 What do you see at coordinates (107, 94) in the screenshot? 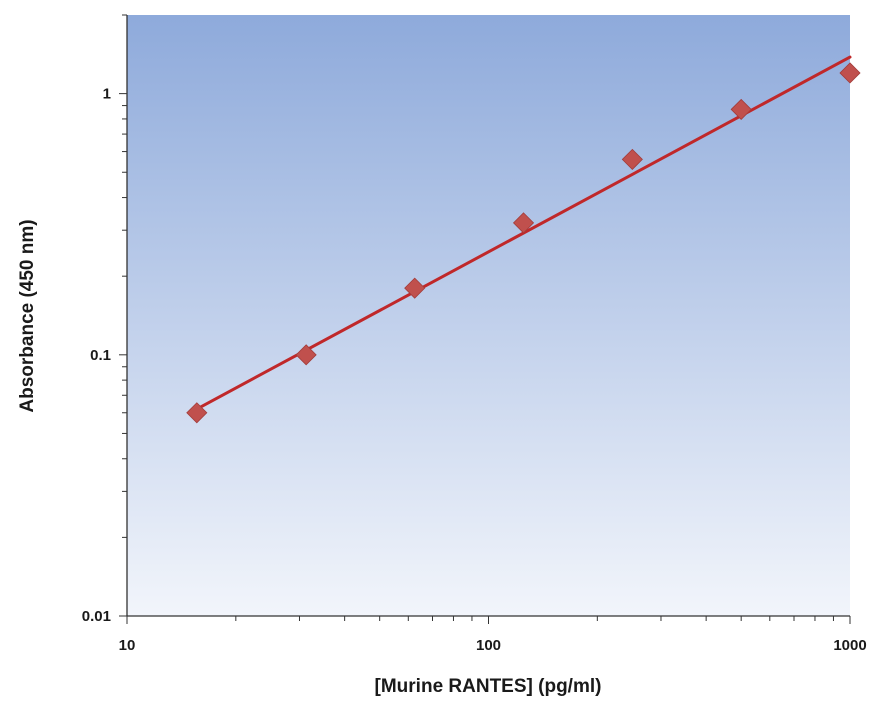
I see `y-tick-label: 1` at bounding box center [107, 94].